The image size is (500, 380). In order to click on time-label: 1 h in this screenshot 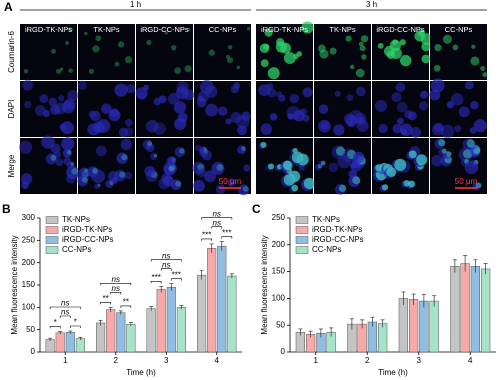, I will do `click(135, 4)`.